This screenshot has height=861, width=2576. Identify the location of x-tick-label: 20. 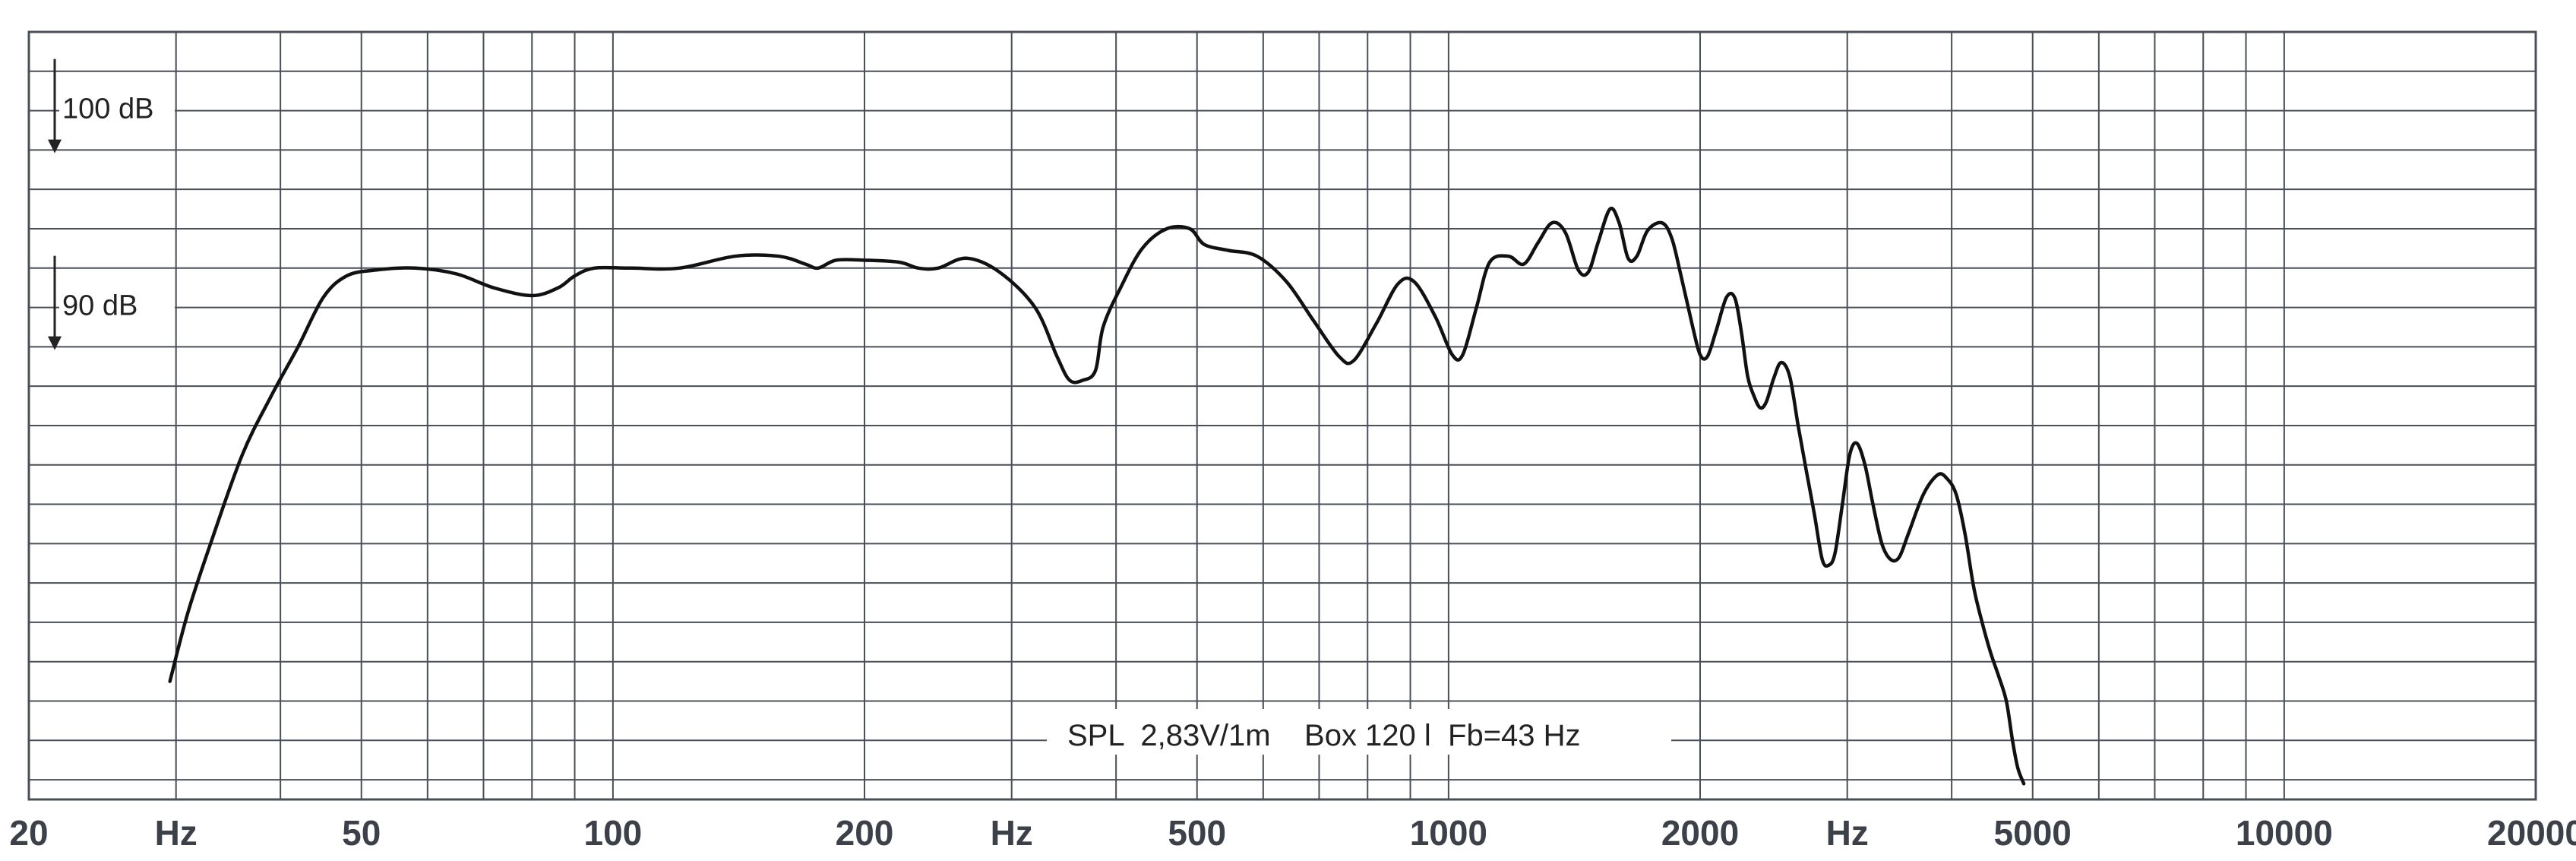
(28, 833).